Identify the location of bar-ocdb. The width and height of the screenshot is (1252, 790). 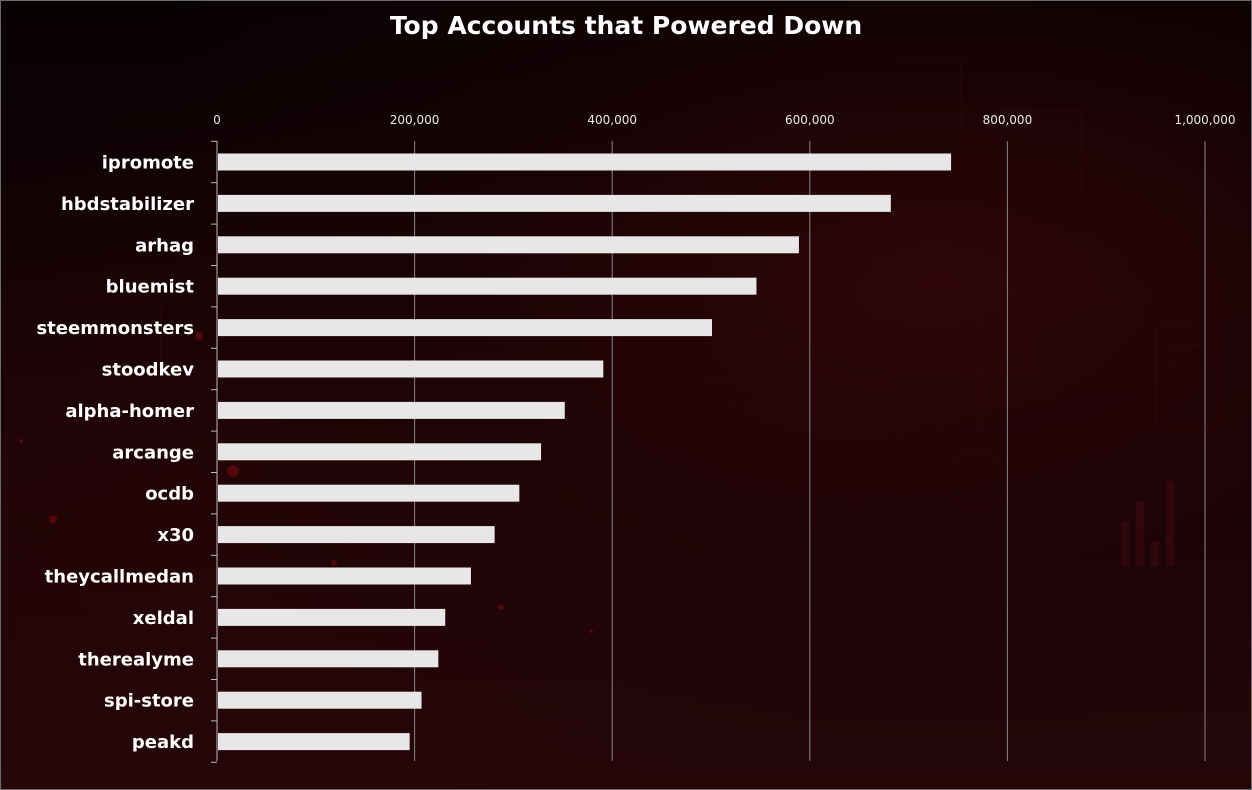
(369, 493).